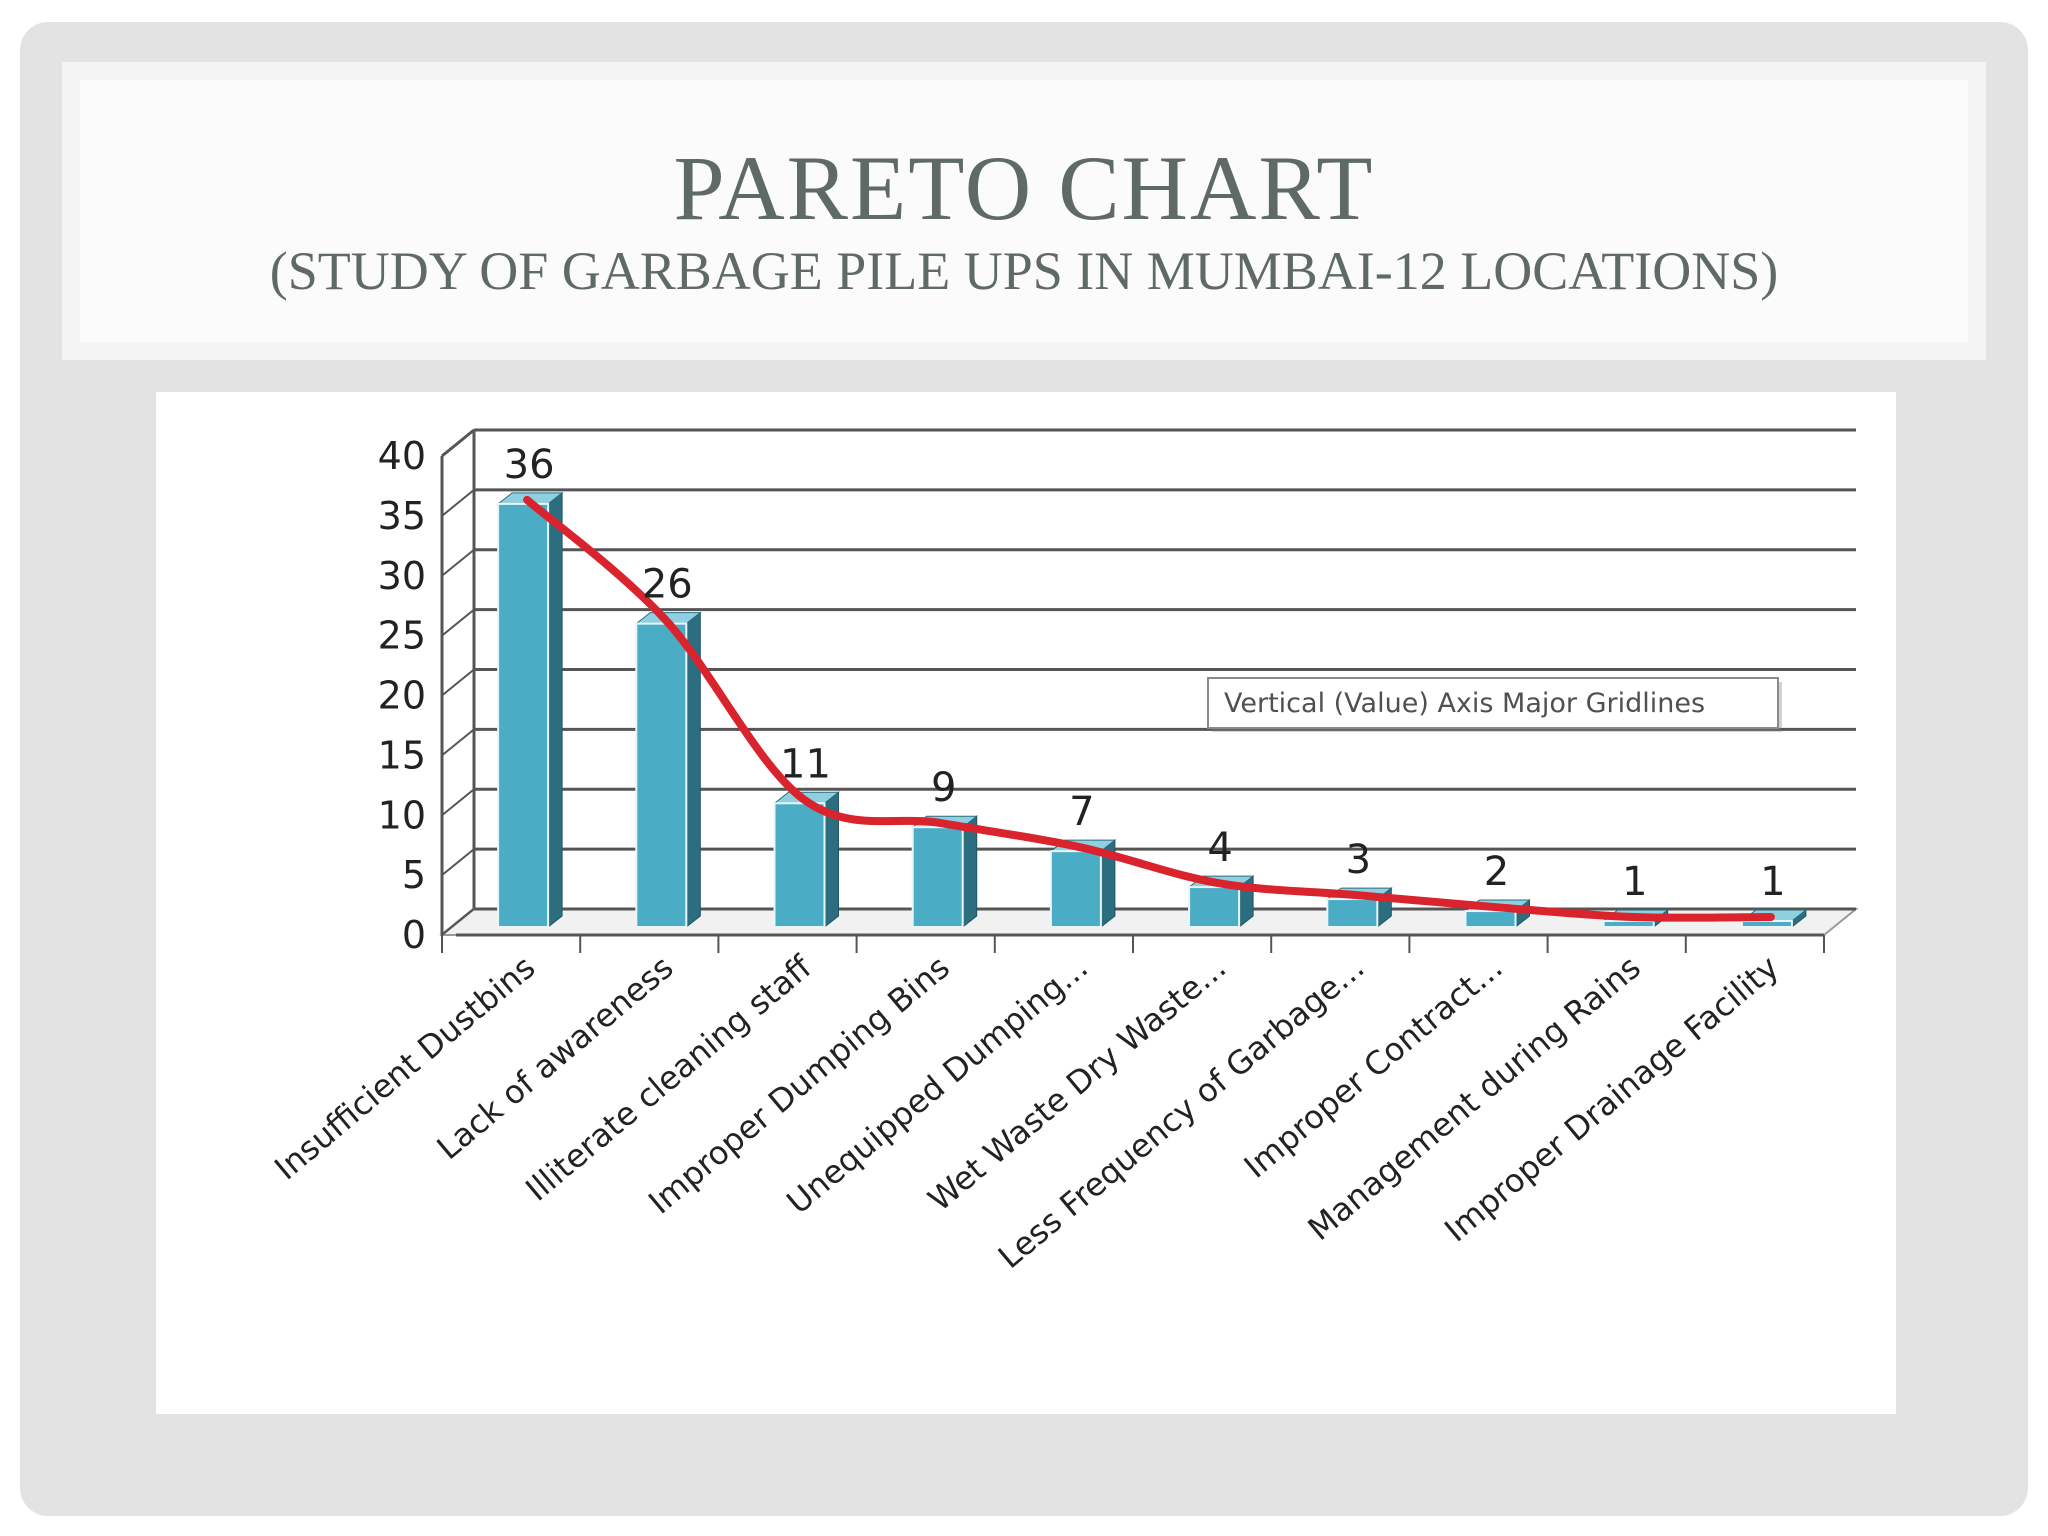  Describe the element at coordinates (402, 516) in the screenshot. I see `y-tick-label: 35` at that location.